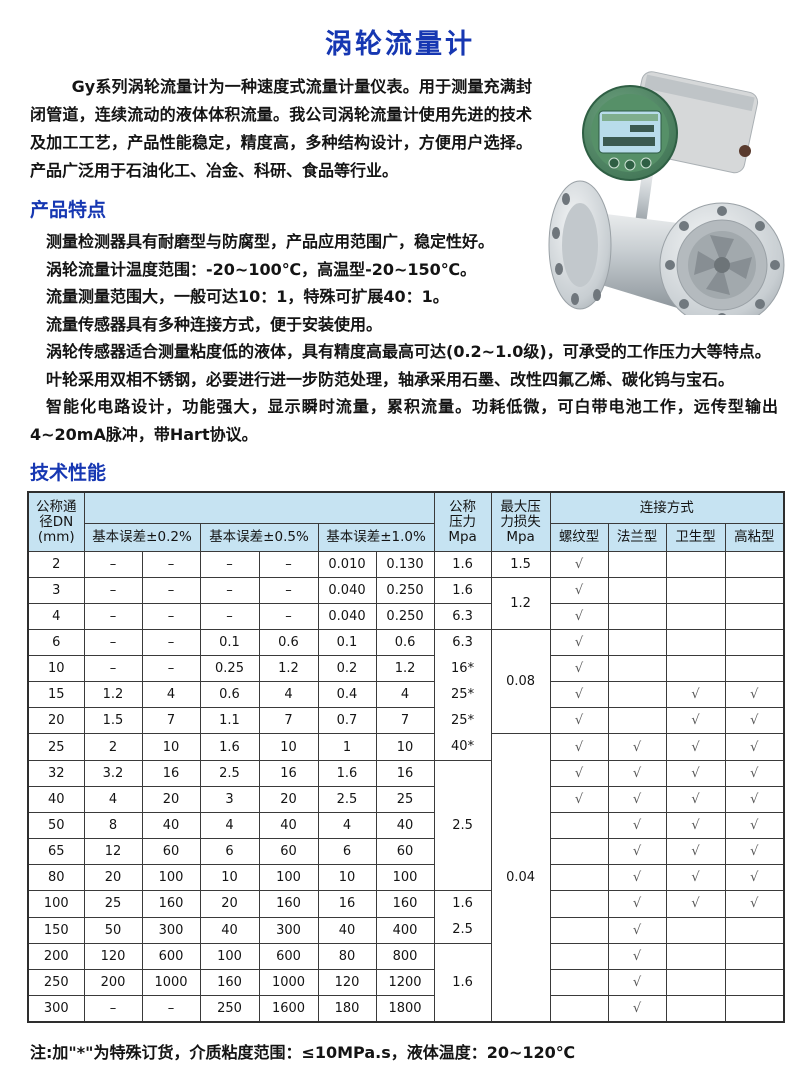 This screenshot has width=800, height=1066. Describe the element at coordinates (406, 1009) in the screenshot. I see `table-row: 300 – – 250 1600 180 1800 √` at that location.